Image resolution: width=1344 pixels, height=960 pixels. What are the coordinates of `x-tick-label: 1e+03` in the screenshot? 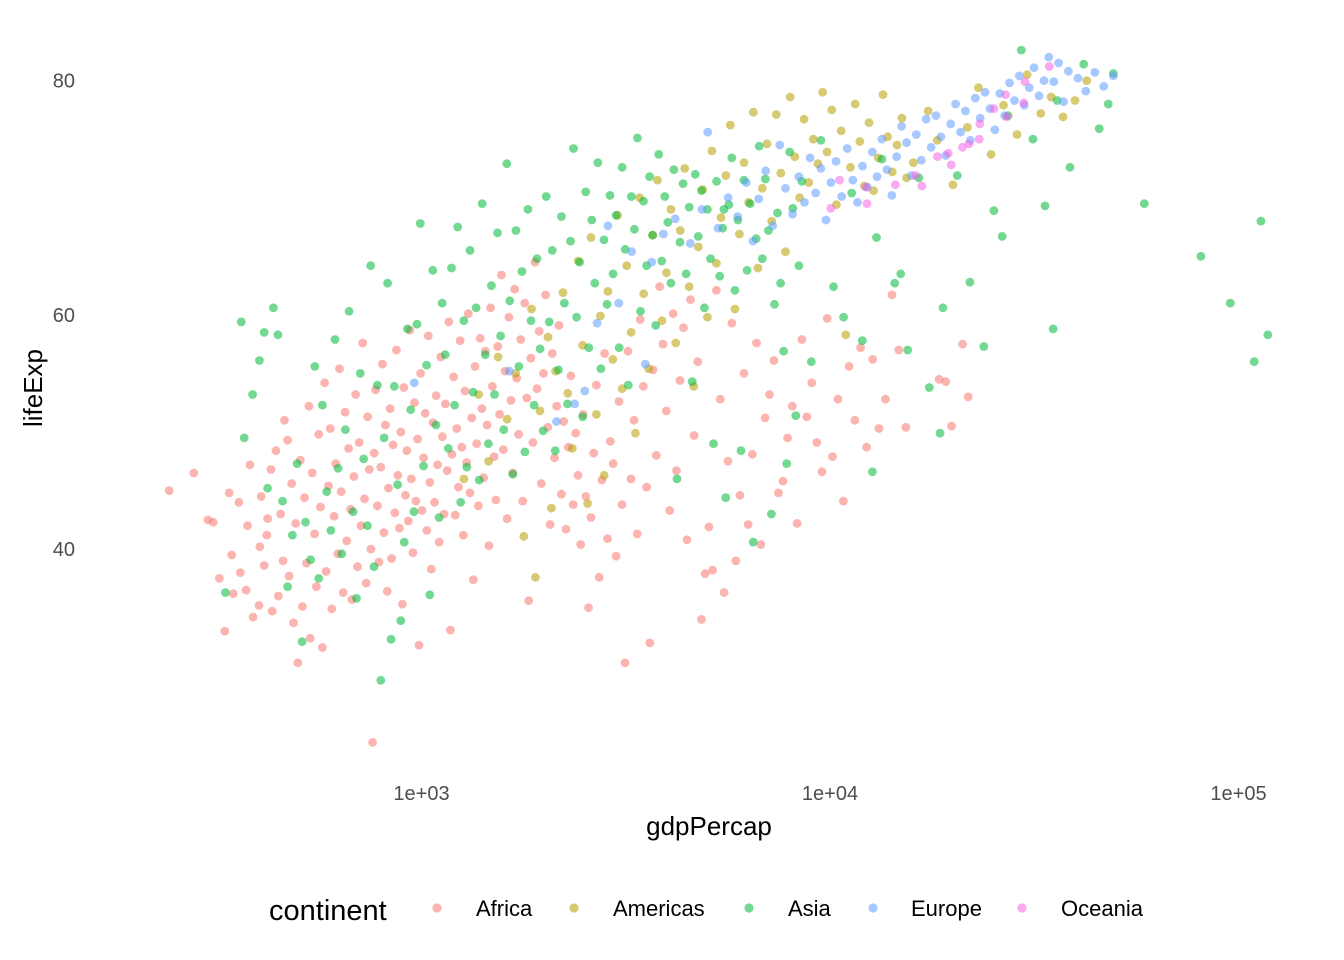 It's located at (421, 794).